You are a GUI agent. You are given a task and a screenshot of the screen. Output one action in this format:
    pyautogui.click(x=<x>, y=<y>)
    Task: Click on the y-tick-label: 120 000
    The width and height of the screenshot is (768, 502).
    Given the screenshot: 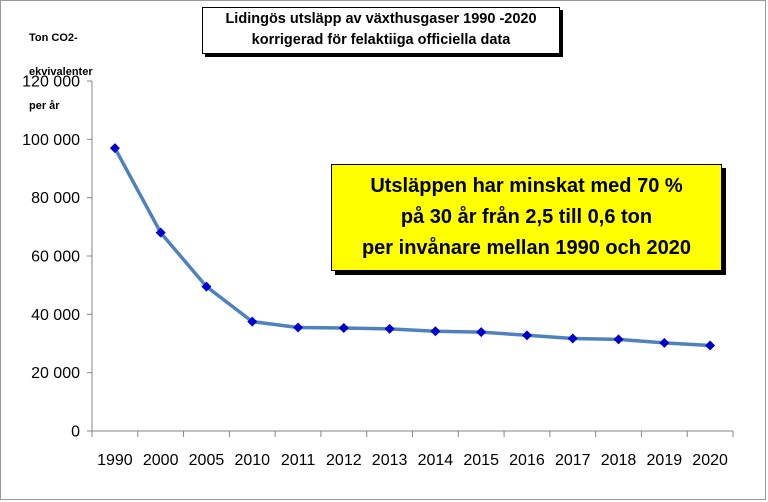 What is the action you would take?
    pyautogui.click(x=51, y=82)
    